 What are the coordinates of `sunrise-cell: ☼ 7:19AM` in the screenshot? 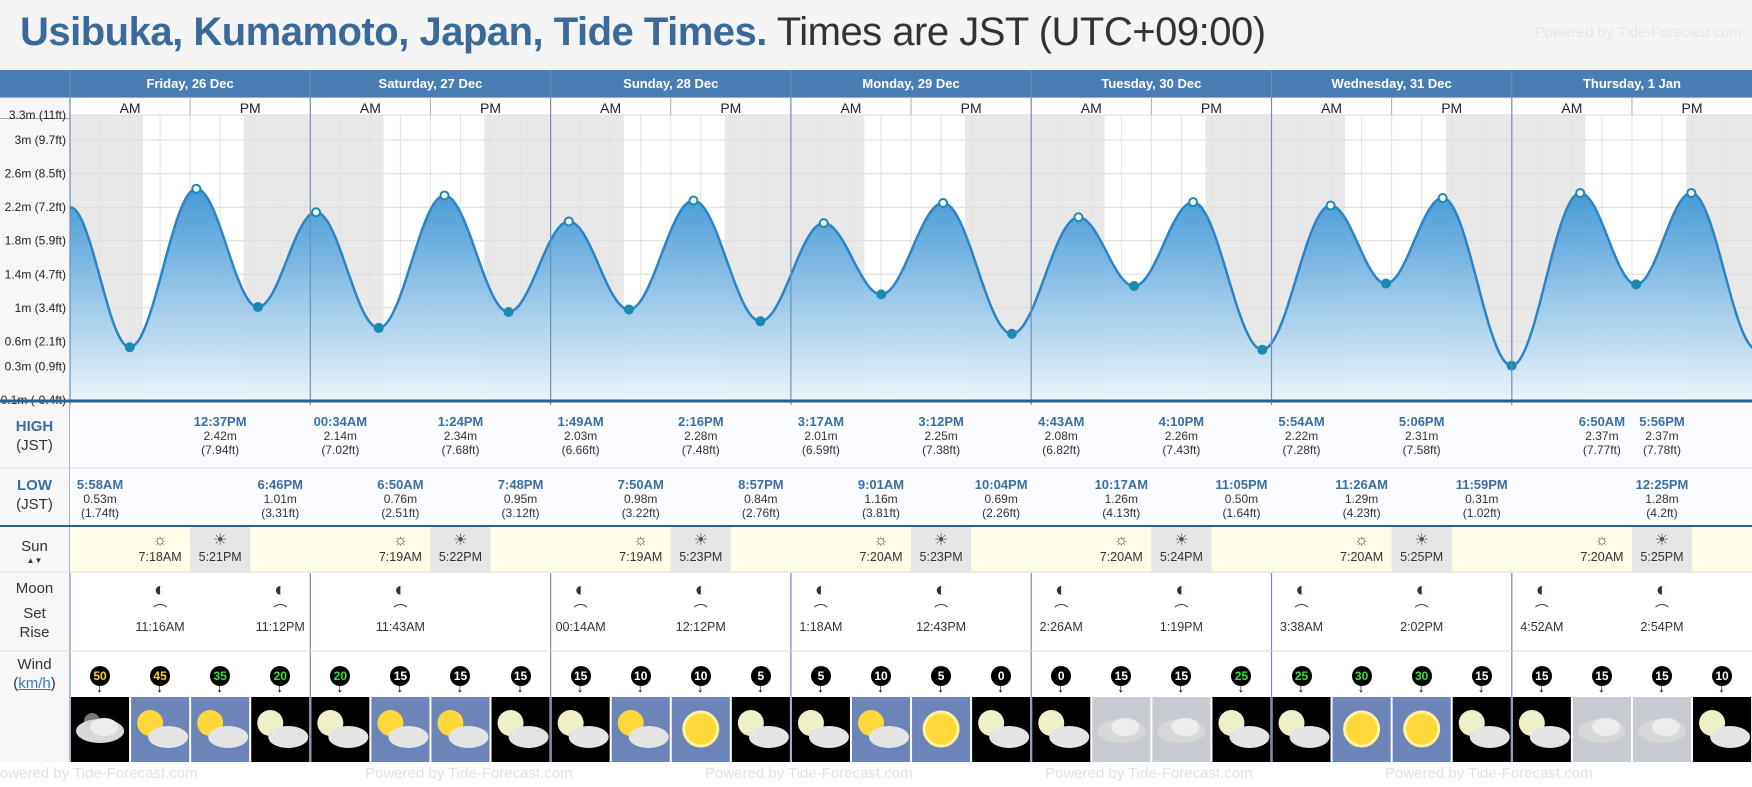 It's located at (641, 548).